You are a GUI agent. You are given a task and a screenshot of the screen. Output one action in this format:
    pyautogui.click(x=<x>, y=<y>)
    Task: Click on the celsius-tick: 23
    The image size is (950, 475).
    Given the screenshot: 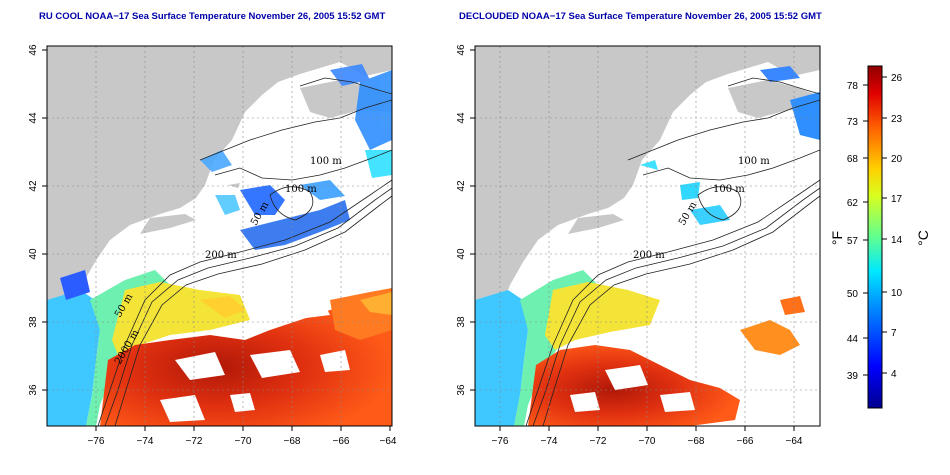 What is the action you would take?
    pyautogui.click(x=897, y=119)
    